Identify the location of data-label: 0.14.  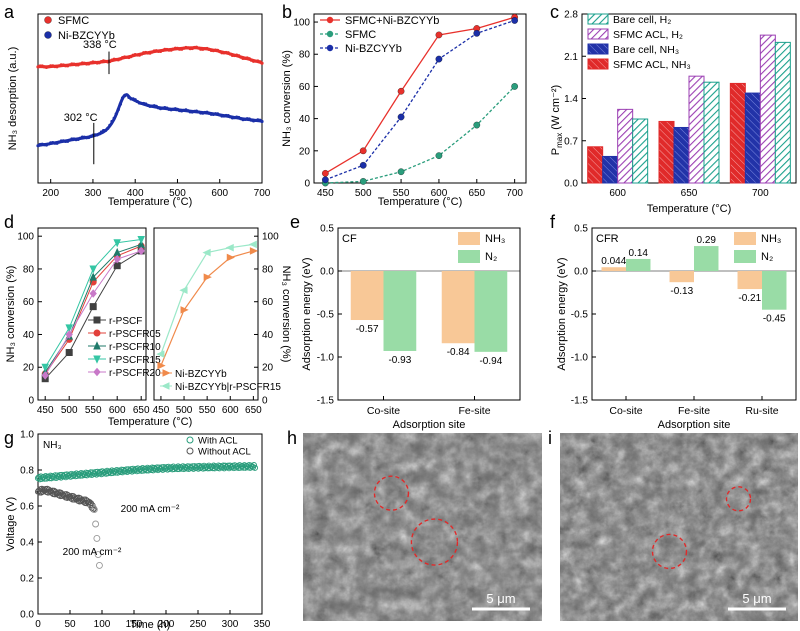
(639, 253).